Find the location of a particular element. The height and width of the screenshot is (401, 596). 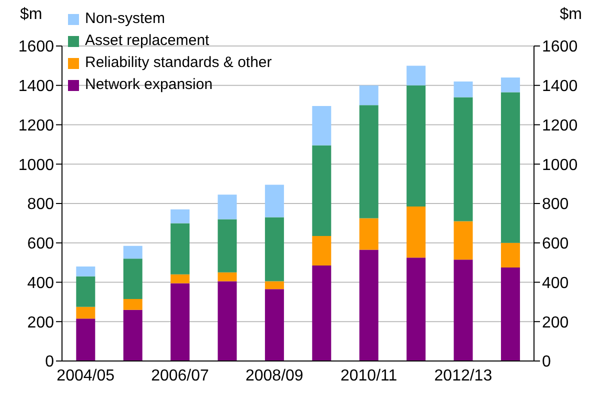

x-tick-label: 2012/13 is located at coordinates (463, 375).